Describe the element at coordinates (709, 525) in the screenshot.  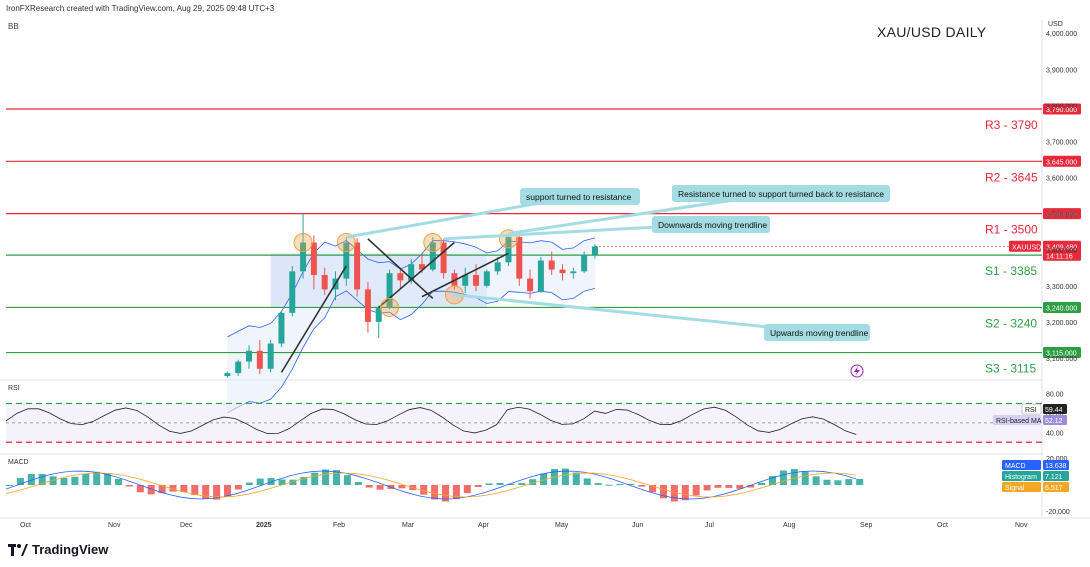
I see `time-label-9: Jul` at that location.